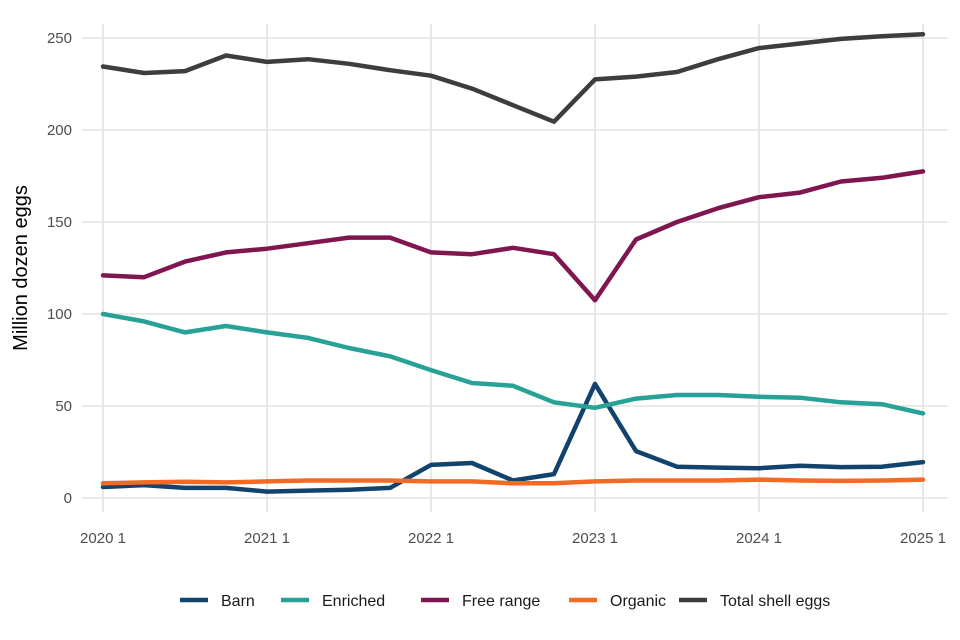  I want to click on y-tick-label-0: 0, so click(68, 498).